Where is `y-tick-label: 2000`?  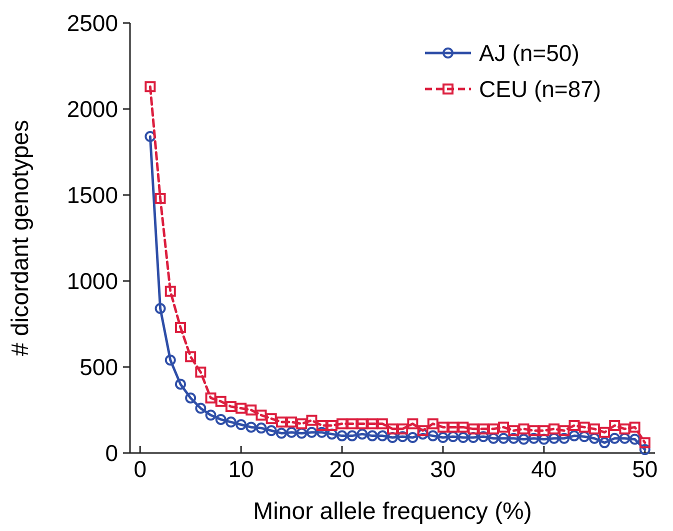
y-tick-label: 2000 is located at coordinates (92, 109).